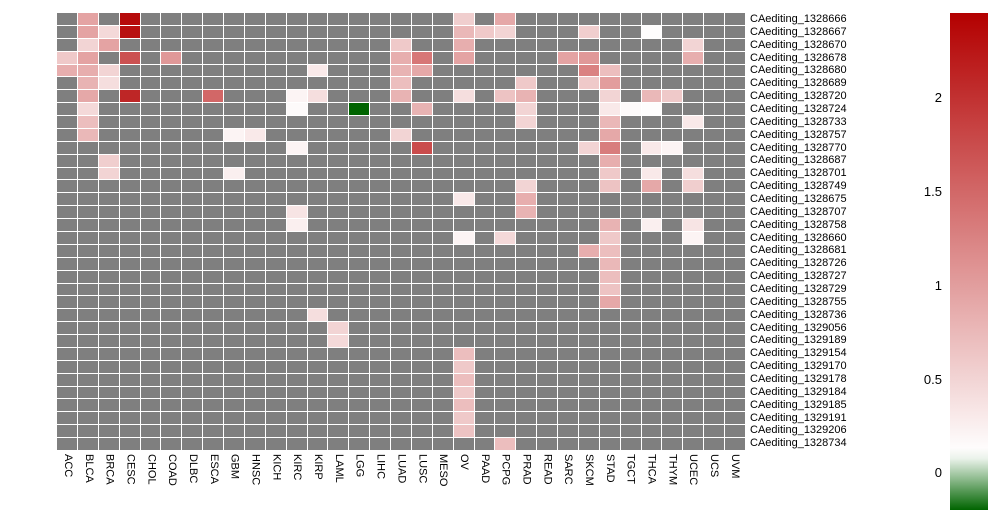 The height and width of the screenshot is (524, 1003). I want to click on column-label: LGG, so click(359, 466).